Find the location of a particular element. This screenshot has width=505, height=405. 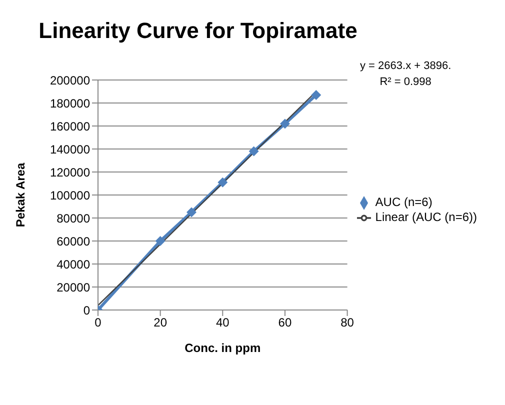

y-tick-label: 160000 is located at coordinates (70, 126).